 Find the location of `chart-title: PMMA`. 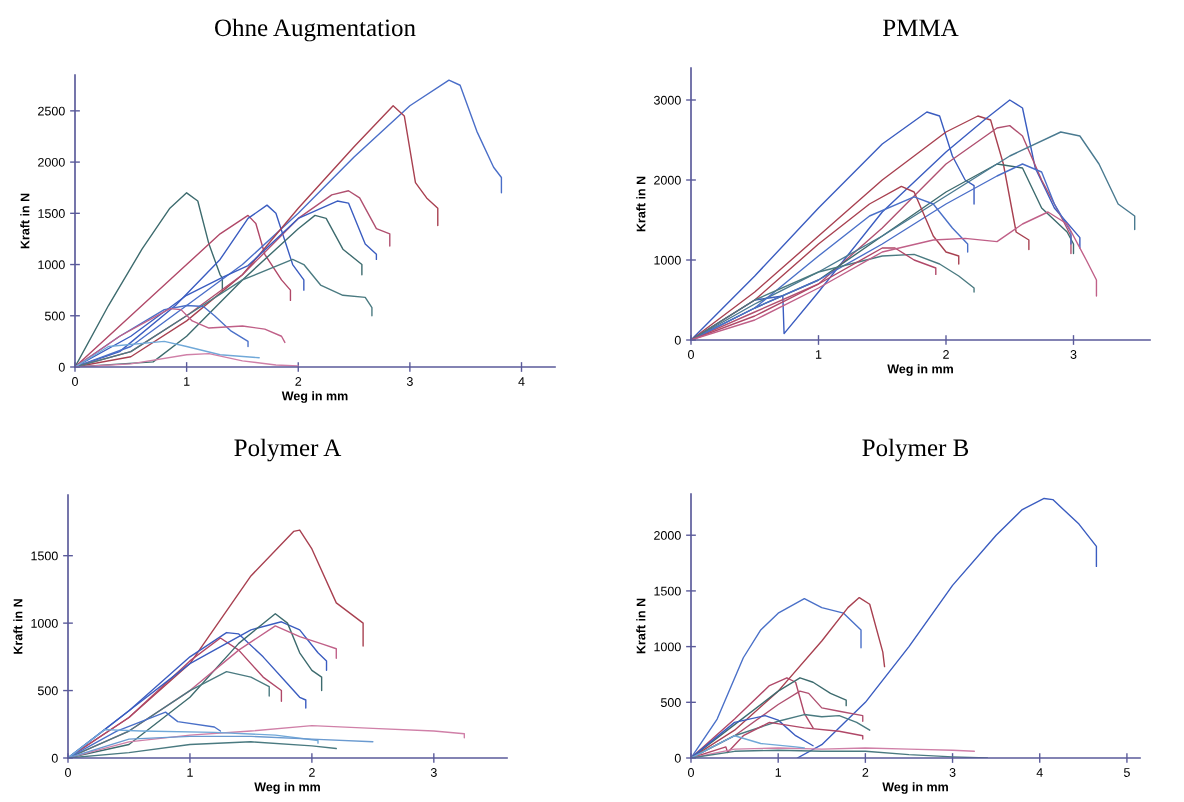

chart-title: PMMA is located at coordinates (921, 28).